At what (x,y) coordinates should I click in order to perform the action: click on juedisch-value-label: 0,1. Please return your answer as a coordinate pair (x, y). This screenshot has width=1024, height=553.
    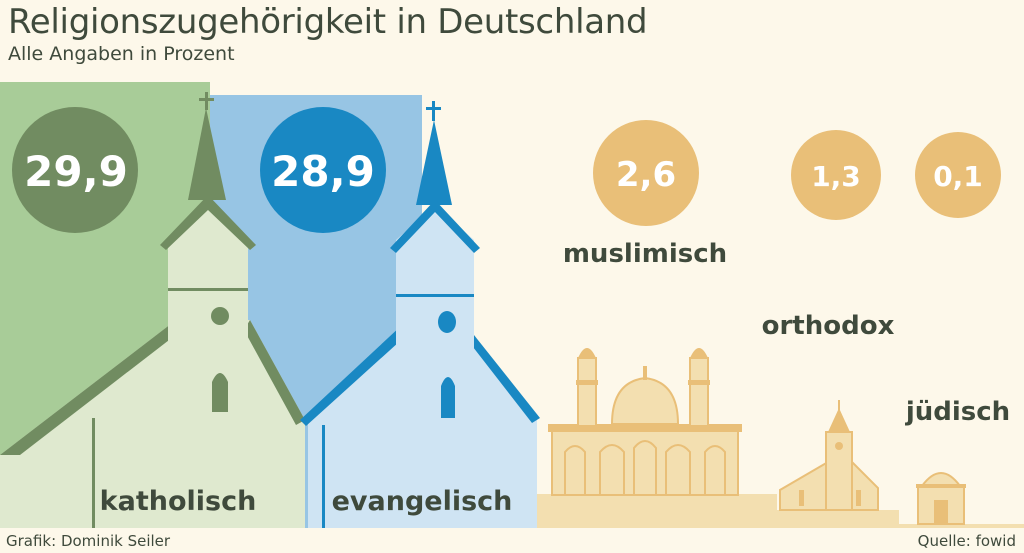
    Looking at the image, I should click on (958, 176).